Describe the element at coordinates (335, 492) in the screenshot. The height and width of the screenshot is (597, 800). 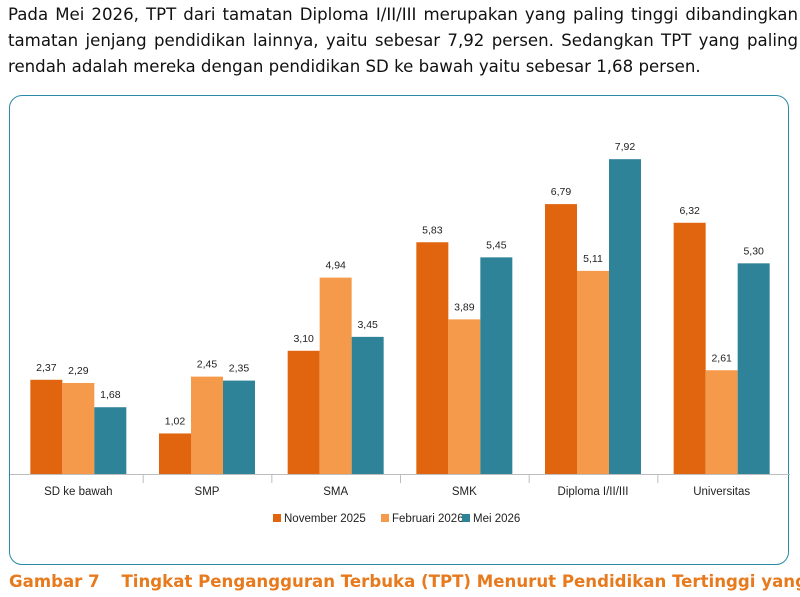
I see `x-tick-label: SMA` at that location.